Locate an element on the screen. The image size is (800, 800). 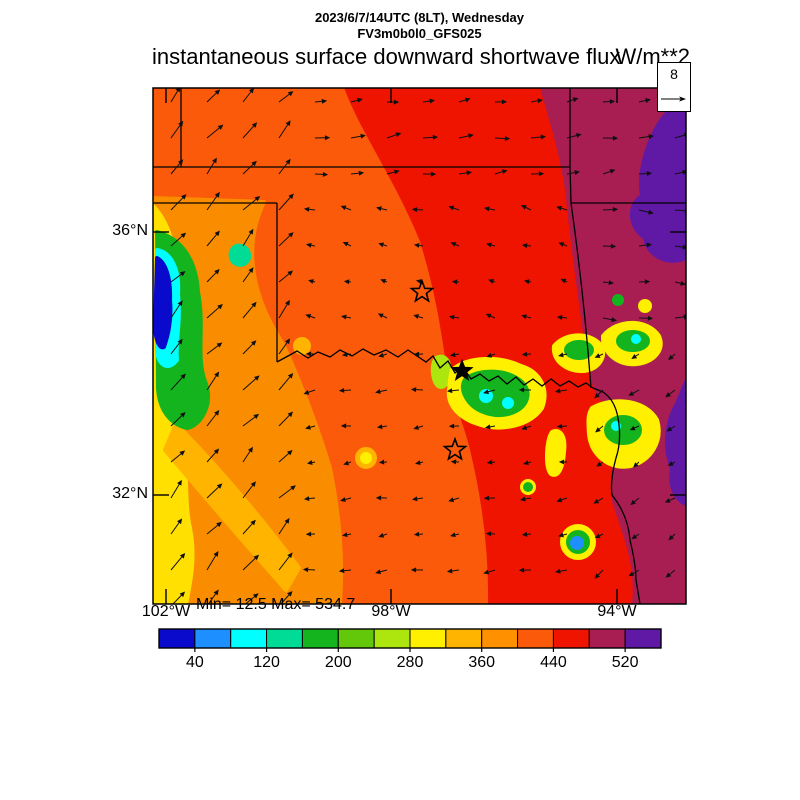
colorbar-tick-label: 120 is located at coordinates (266, 662).